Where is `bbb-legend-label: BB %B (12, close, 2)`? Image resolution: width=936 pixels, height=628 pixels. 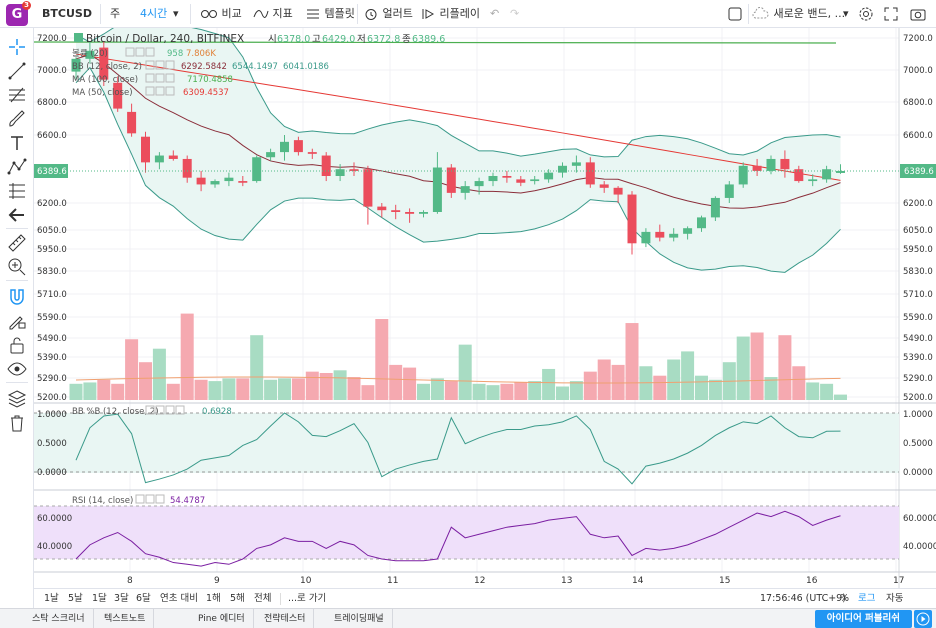 bbb-legend-label: BB %B (12, close, 2) is located at coordinates (115, 412).